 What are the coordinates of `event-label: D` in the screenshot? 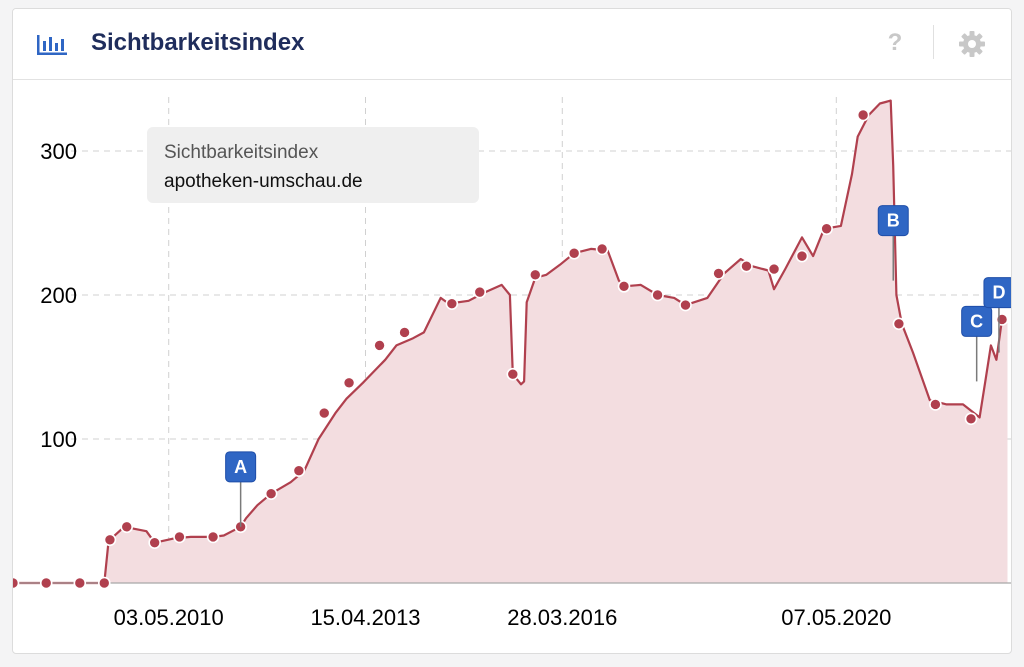 It's located at (998, 293).